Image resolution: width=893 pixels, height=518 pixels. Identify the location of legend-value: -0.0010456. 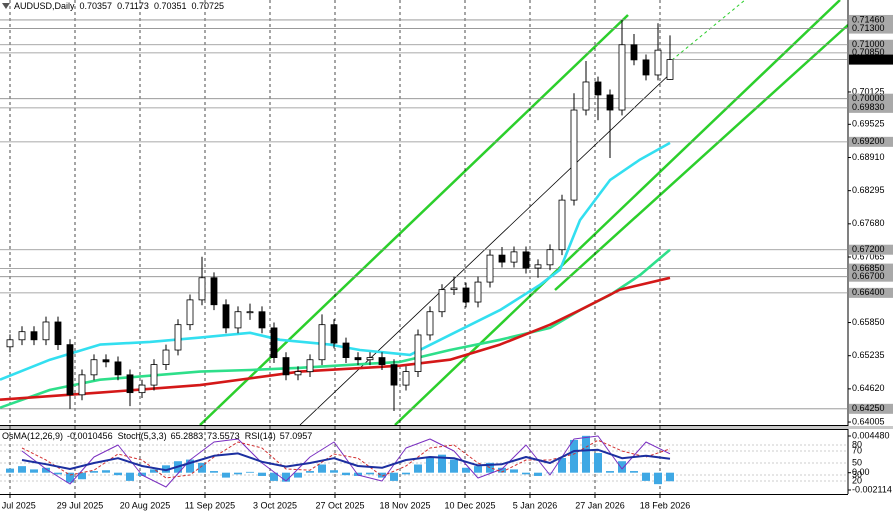
(90, 436).